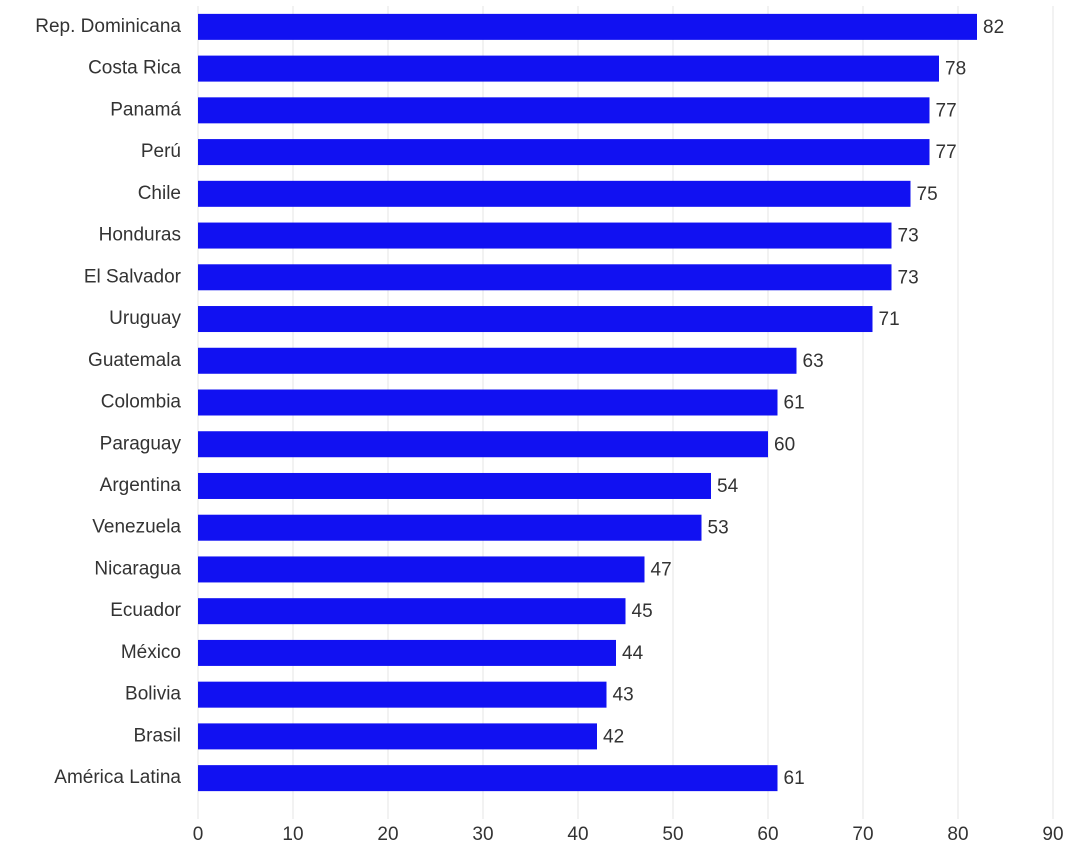 The width and height of the screenshot is (1073, 857). Describe the element at coordinates (862, 834) in the screenshot. I see `x-tick-label: 70` at that location.